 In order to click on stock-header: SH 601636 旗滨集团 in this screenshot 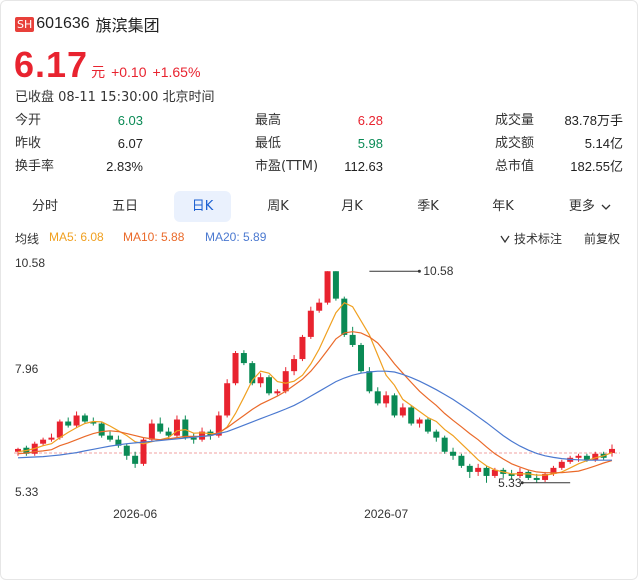, I will do `click(87, 24)`.